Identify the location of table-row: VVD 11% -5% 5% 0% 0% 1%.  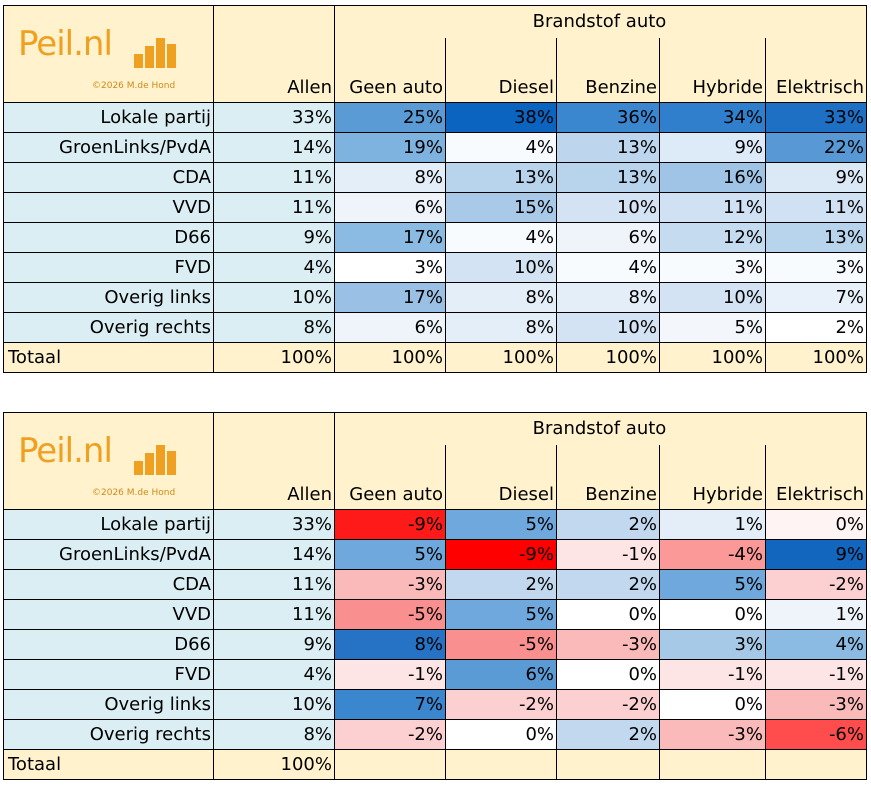
(435, 614).